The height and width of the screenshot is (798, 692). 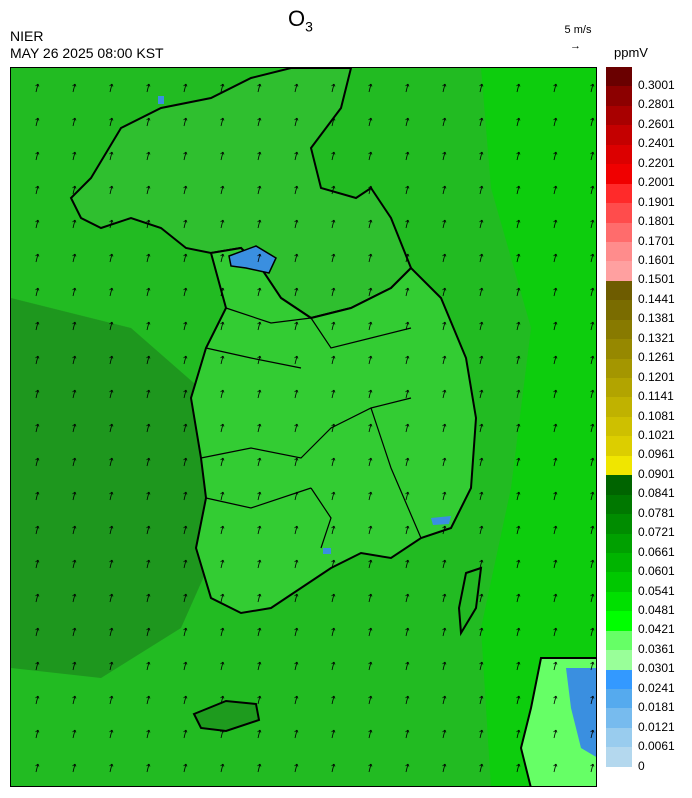 What do you see at coordinates (656, 357) in the screenshot?
I see `colorbar-label: 0.1261` at bounding box center [656, 357].